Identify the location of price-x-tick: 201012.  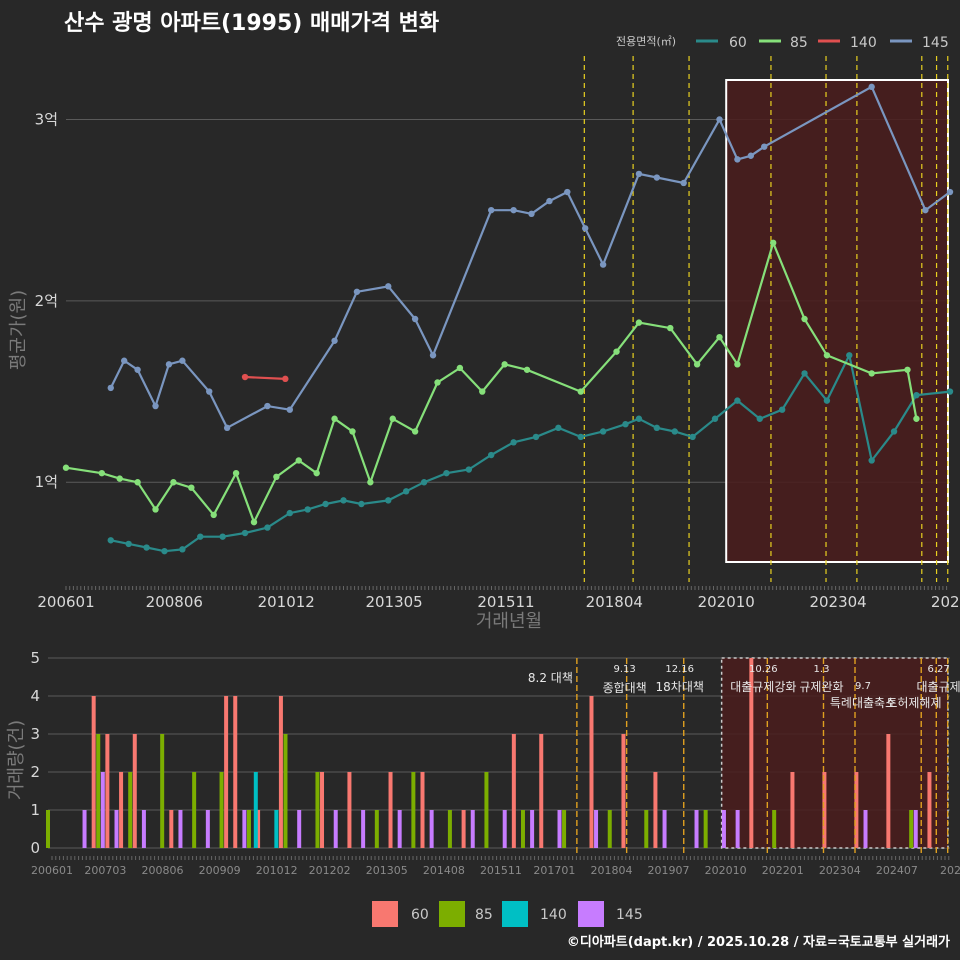
(286, 602).